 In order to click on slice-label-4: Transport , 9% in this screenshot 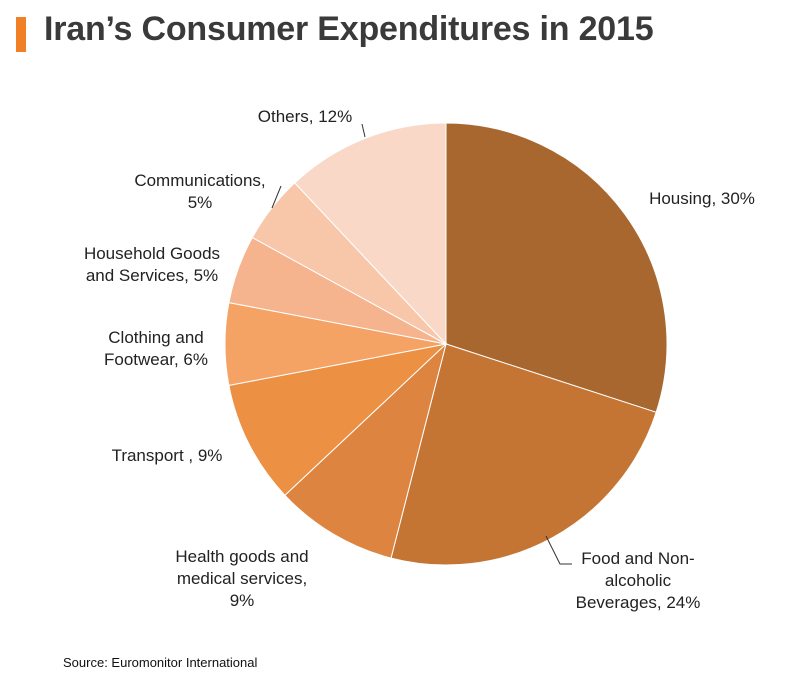, I will do `click(167, 455)`.